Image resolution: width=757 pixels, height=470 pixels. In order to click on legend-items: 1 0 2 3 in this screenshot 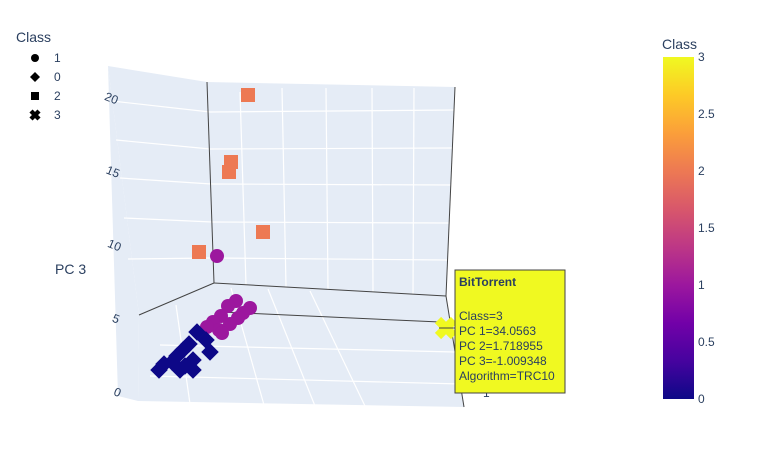, I will do `click(45, 86)`.